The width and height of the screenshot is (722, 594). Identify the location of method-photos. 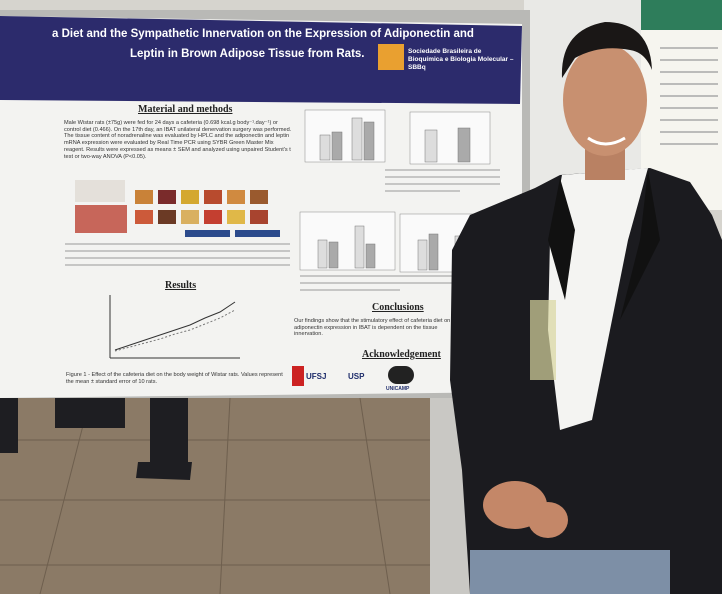
(177, 208).